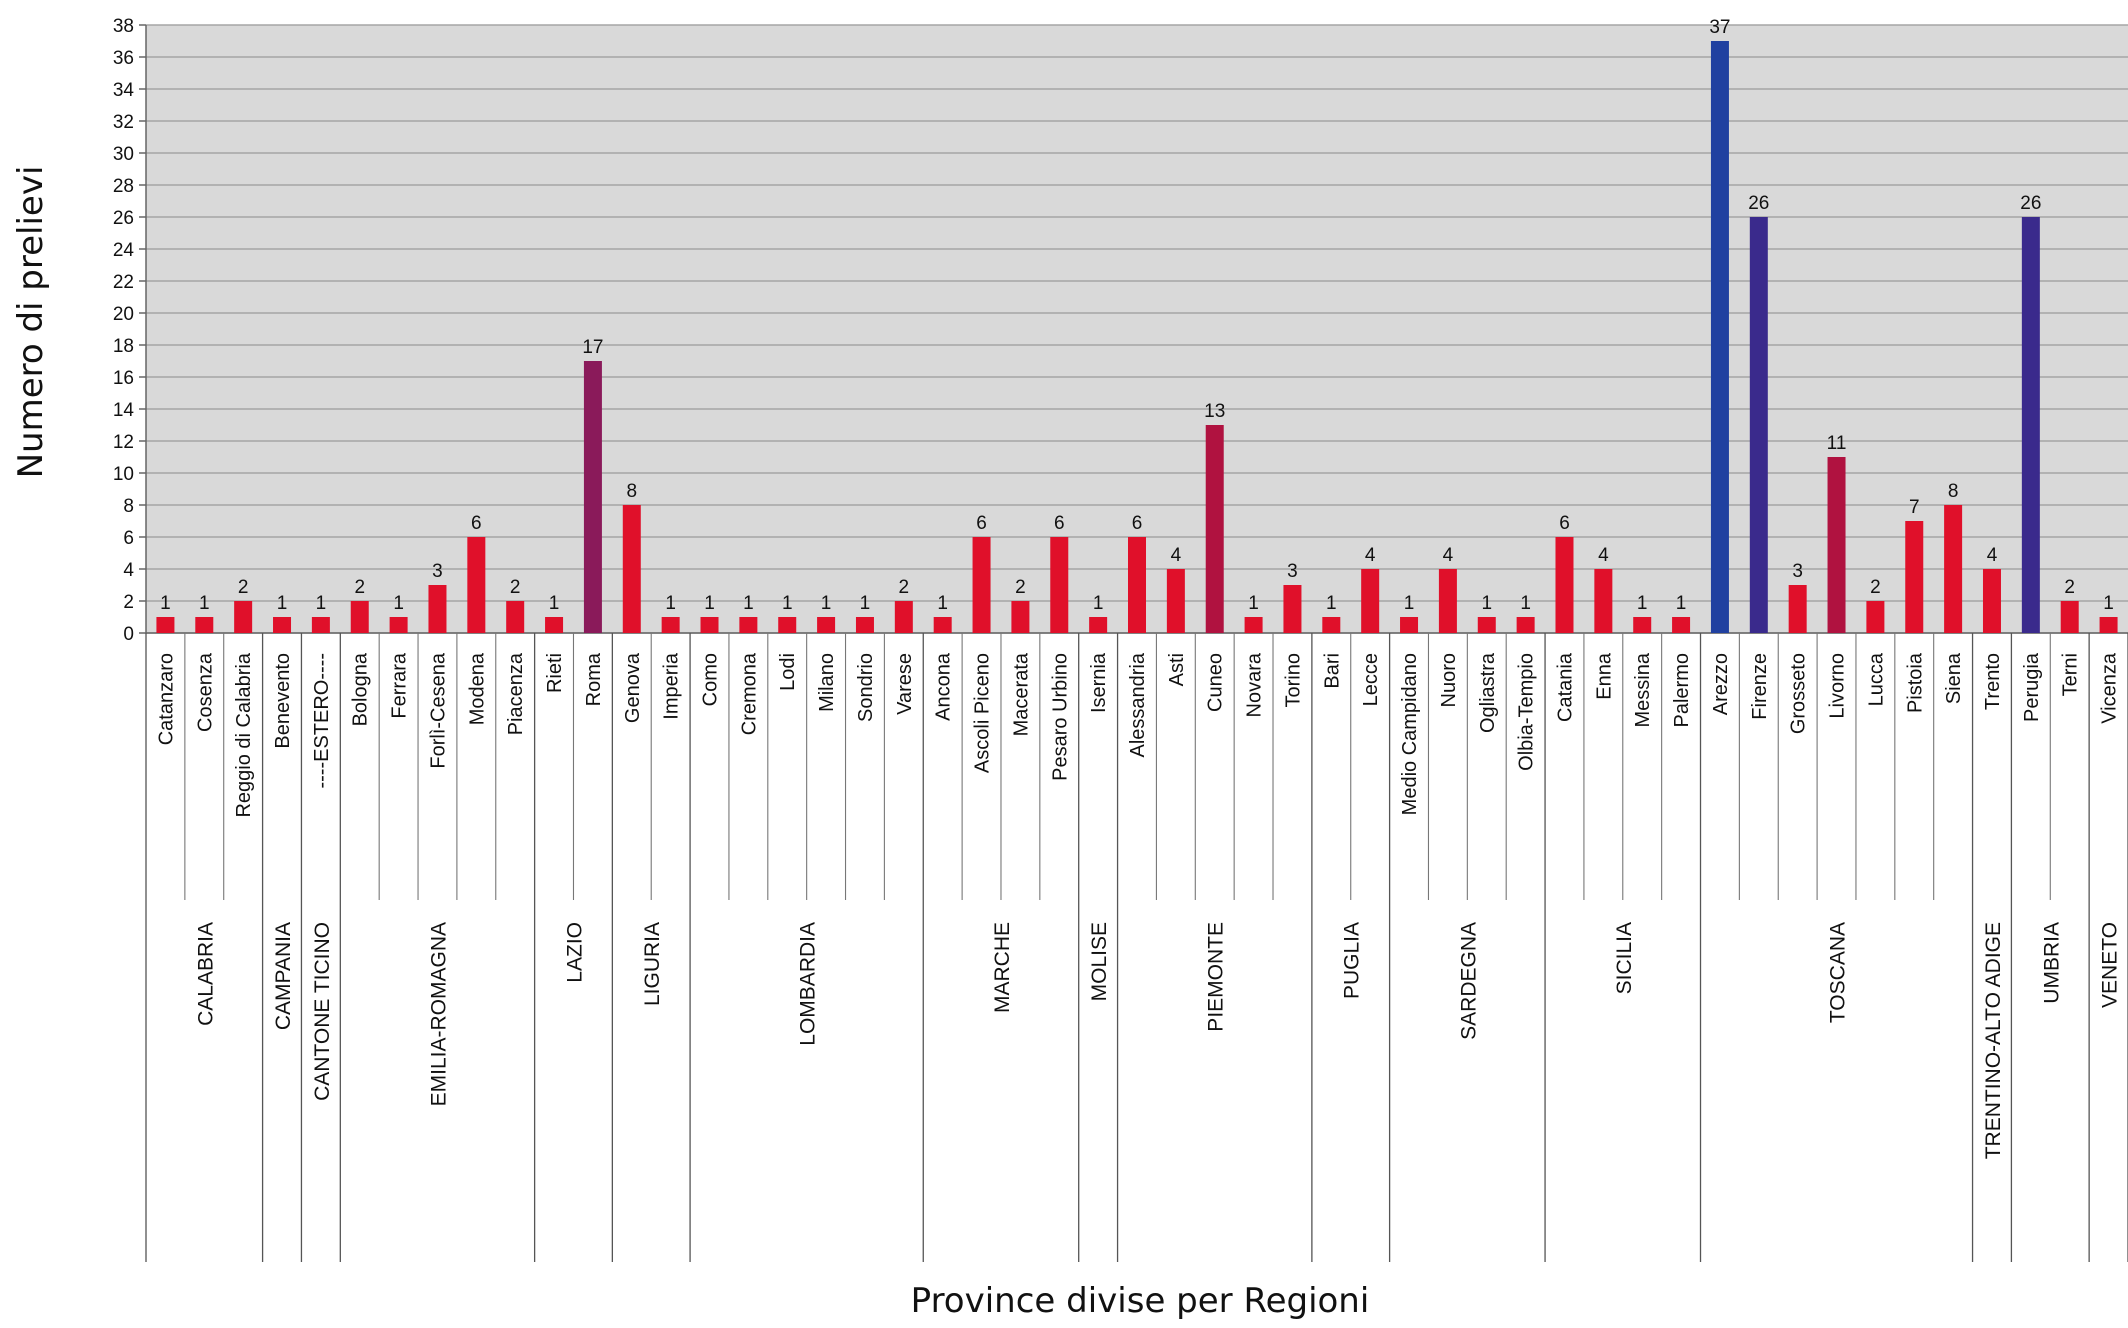 Image resolution: width=2128 pixels, height=1328 pixels. Describe the element at coordinates (749, 693) in the screenshot. I see `category-label: Cremona` at that location.